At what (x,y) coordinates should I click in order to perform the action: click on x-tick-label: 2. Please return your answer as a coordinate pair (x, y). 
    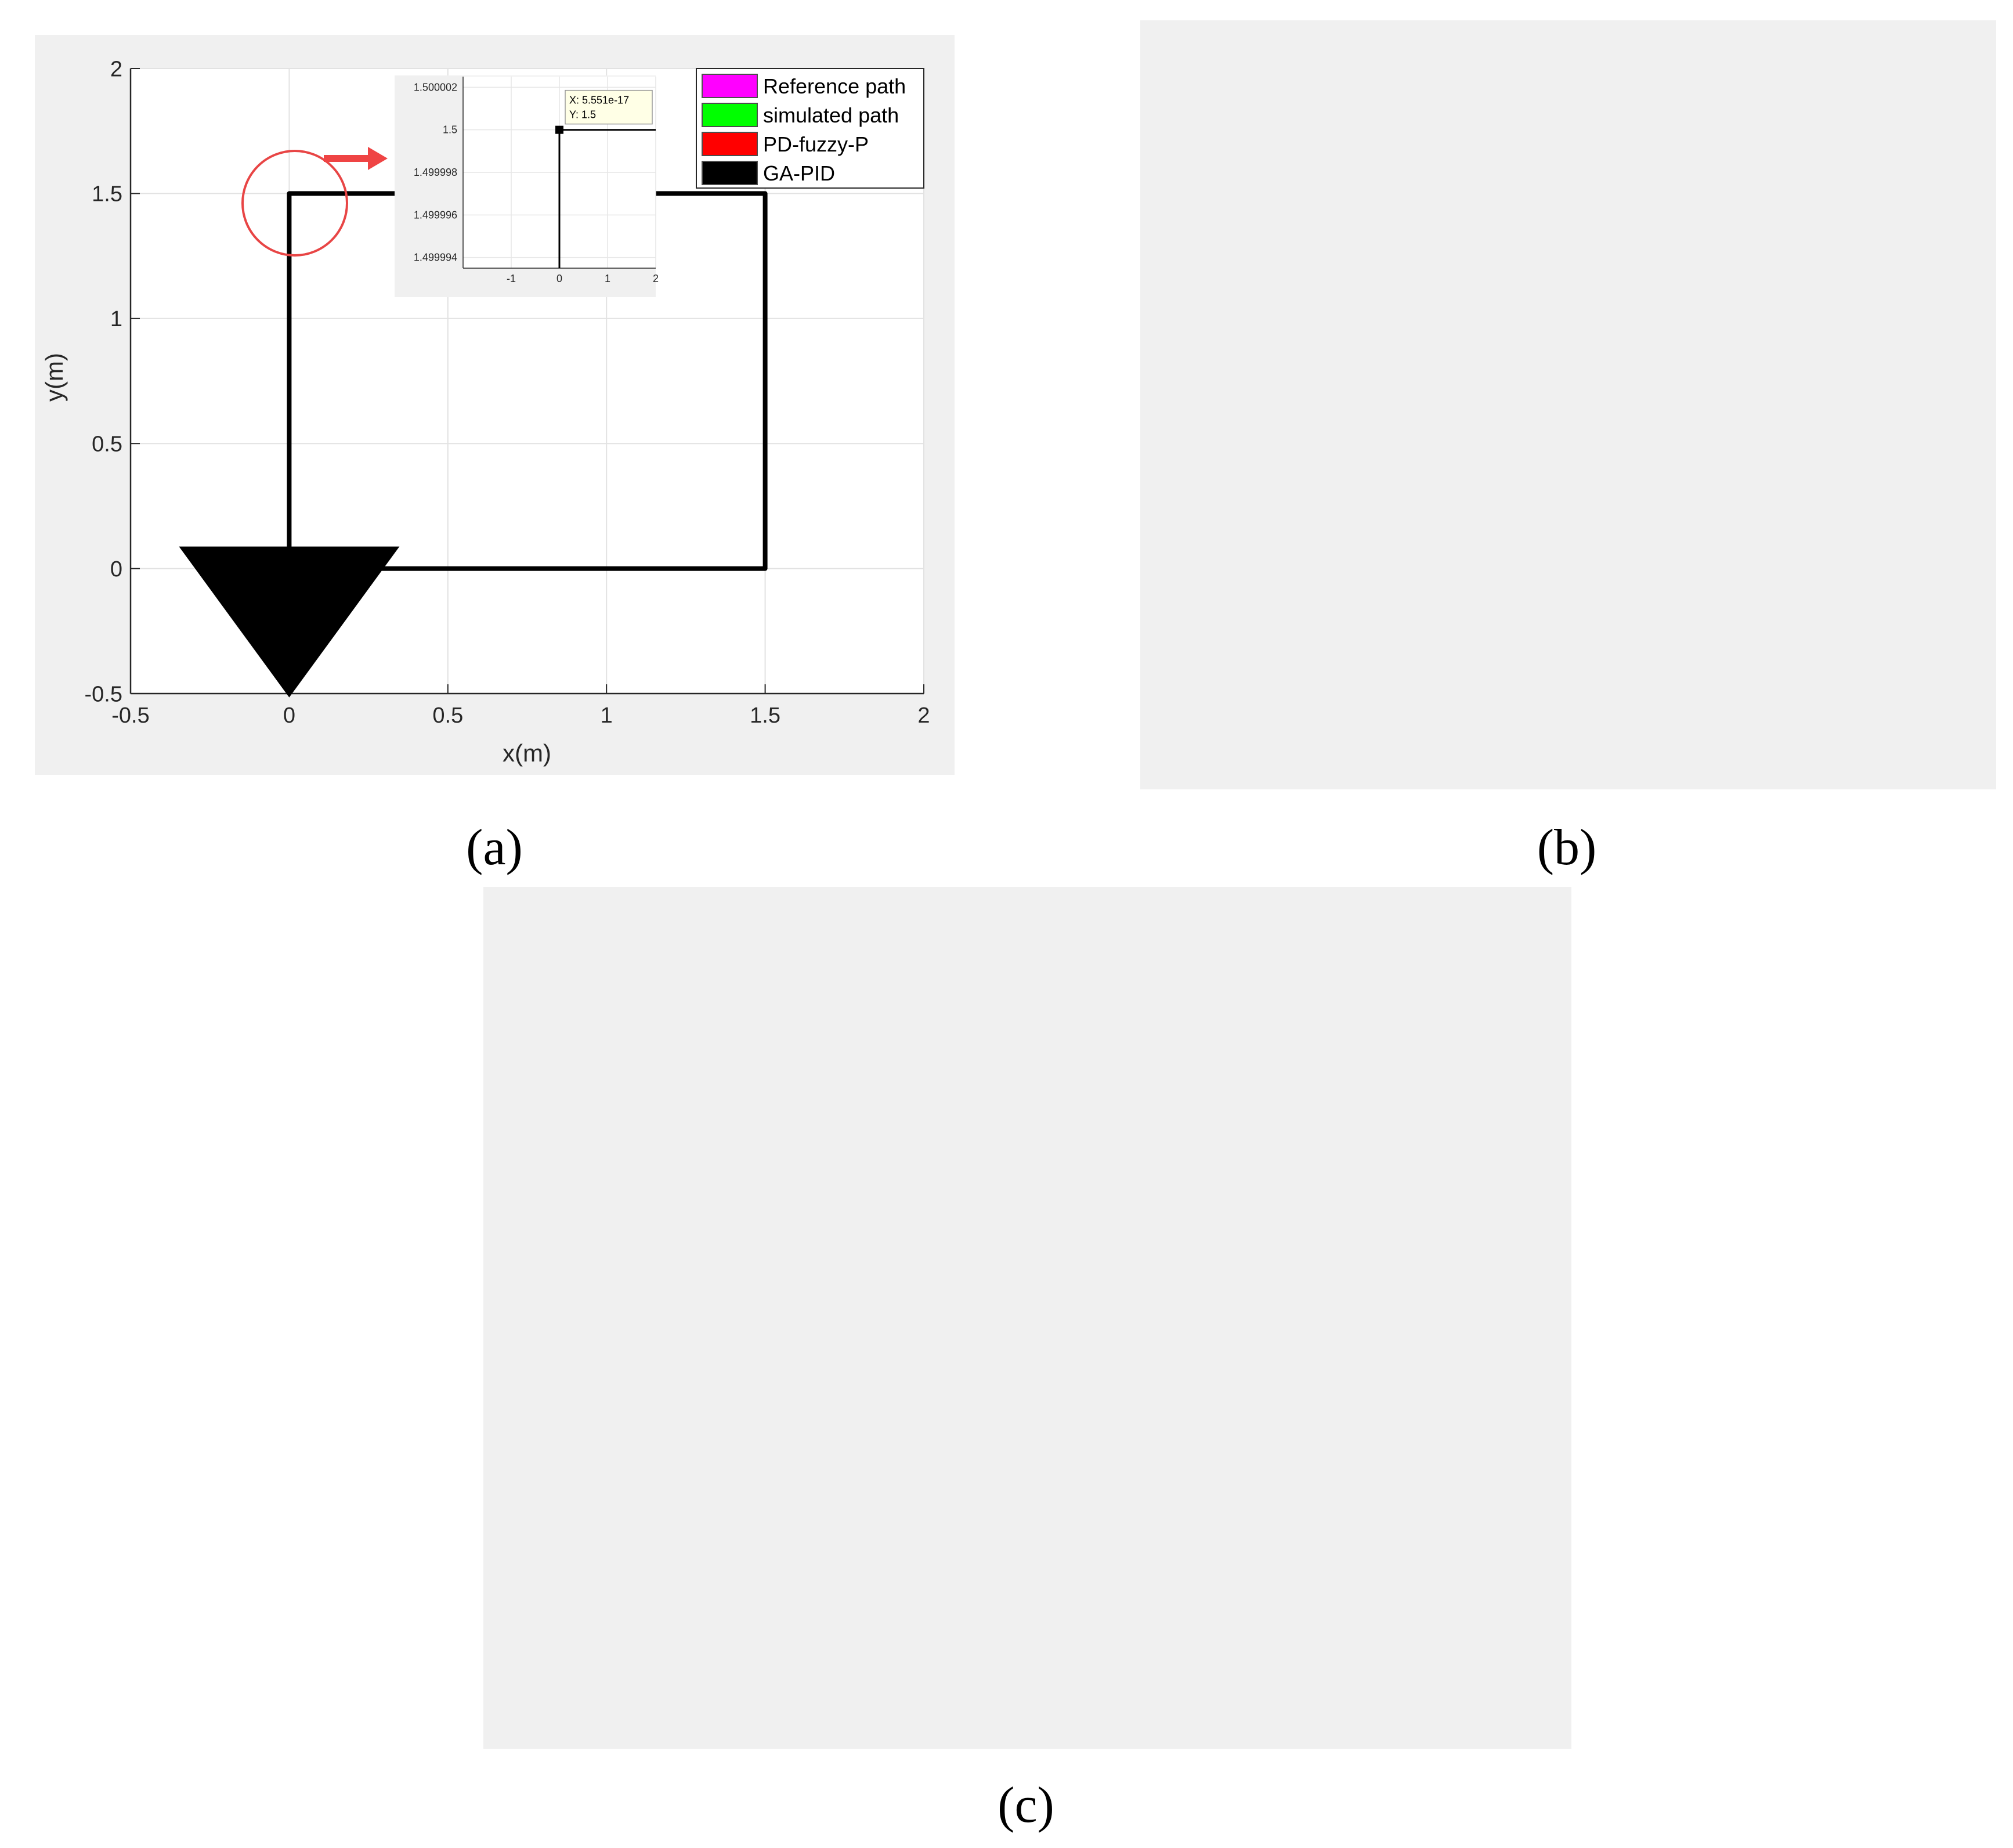
    Looking at the image, I should click on (924, 716).